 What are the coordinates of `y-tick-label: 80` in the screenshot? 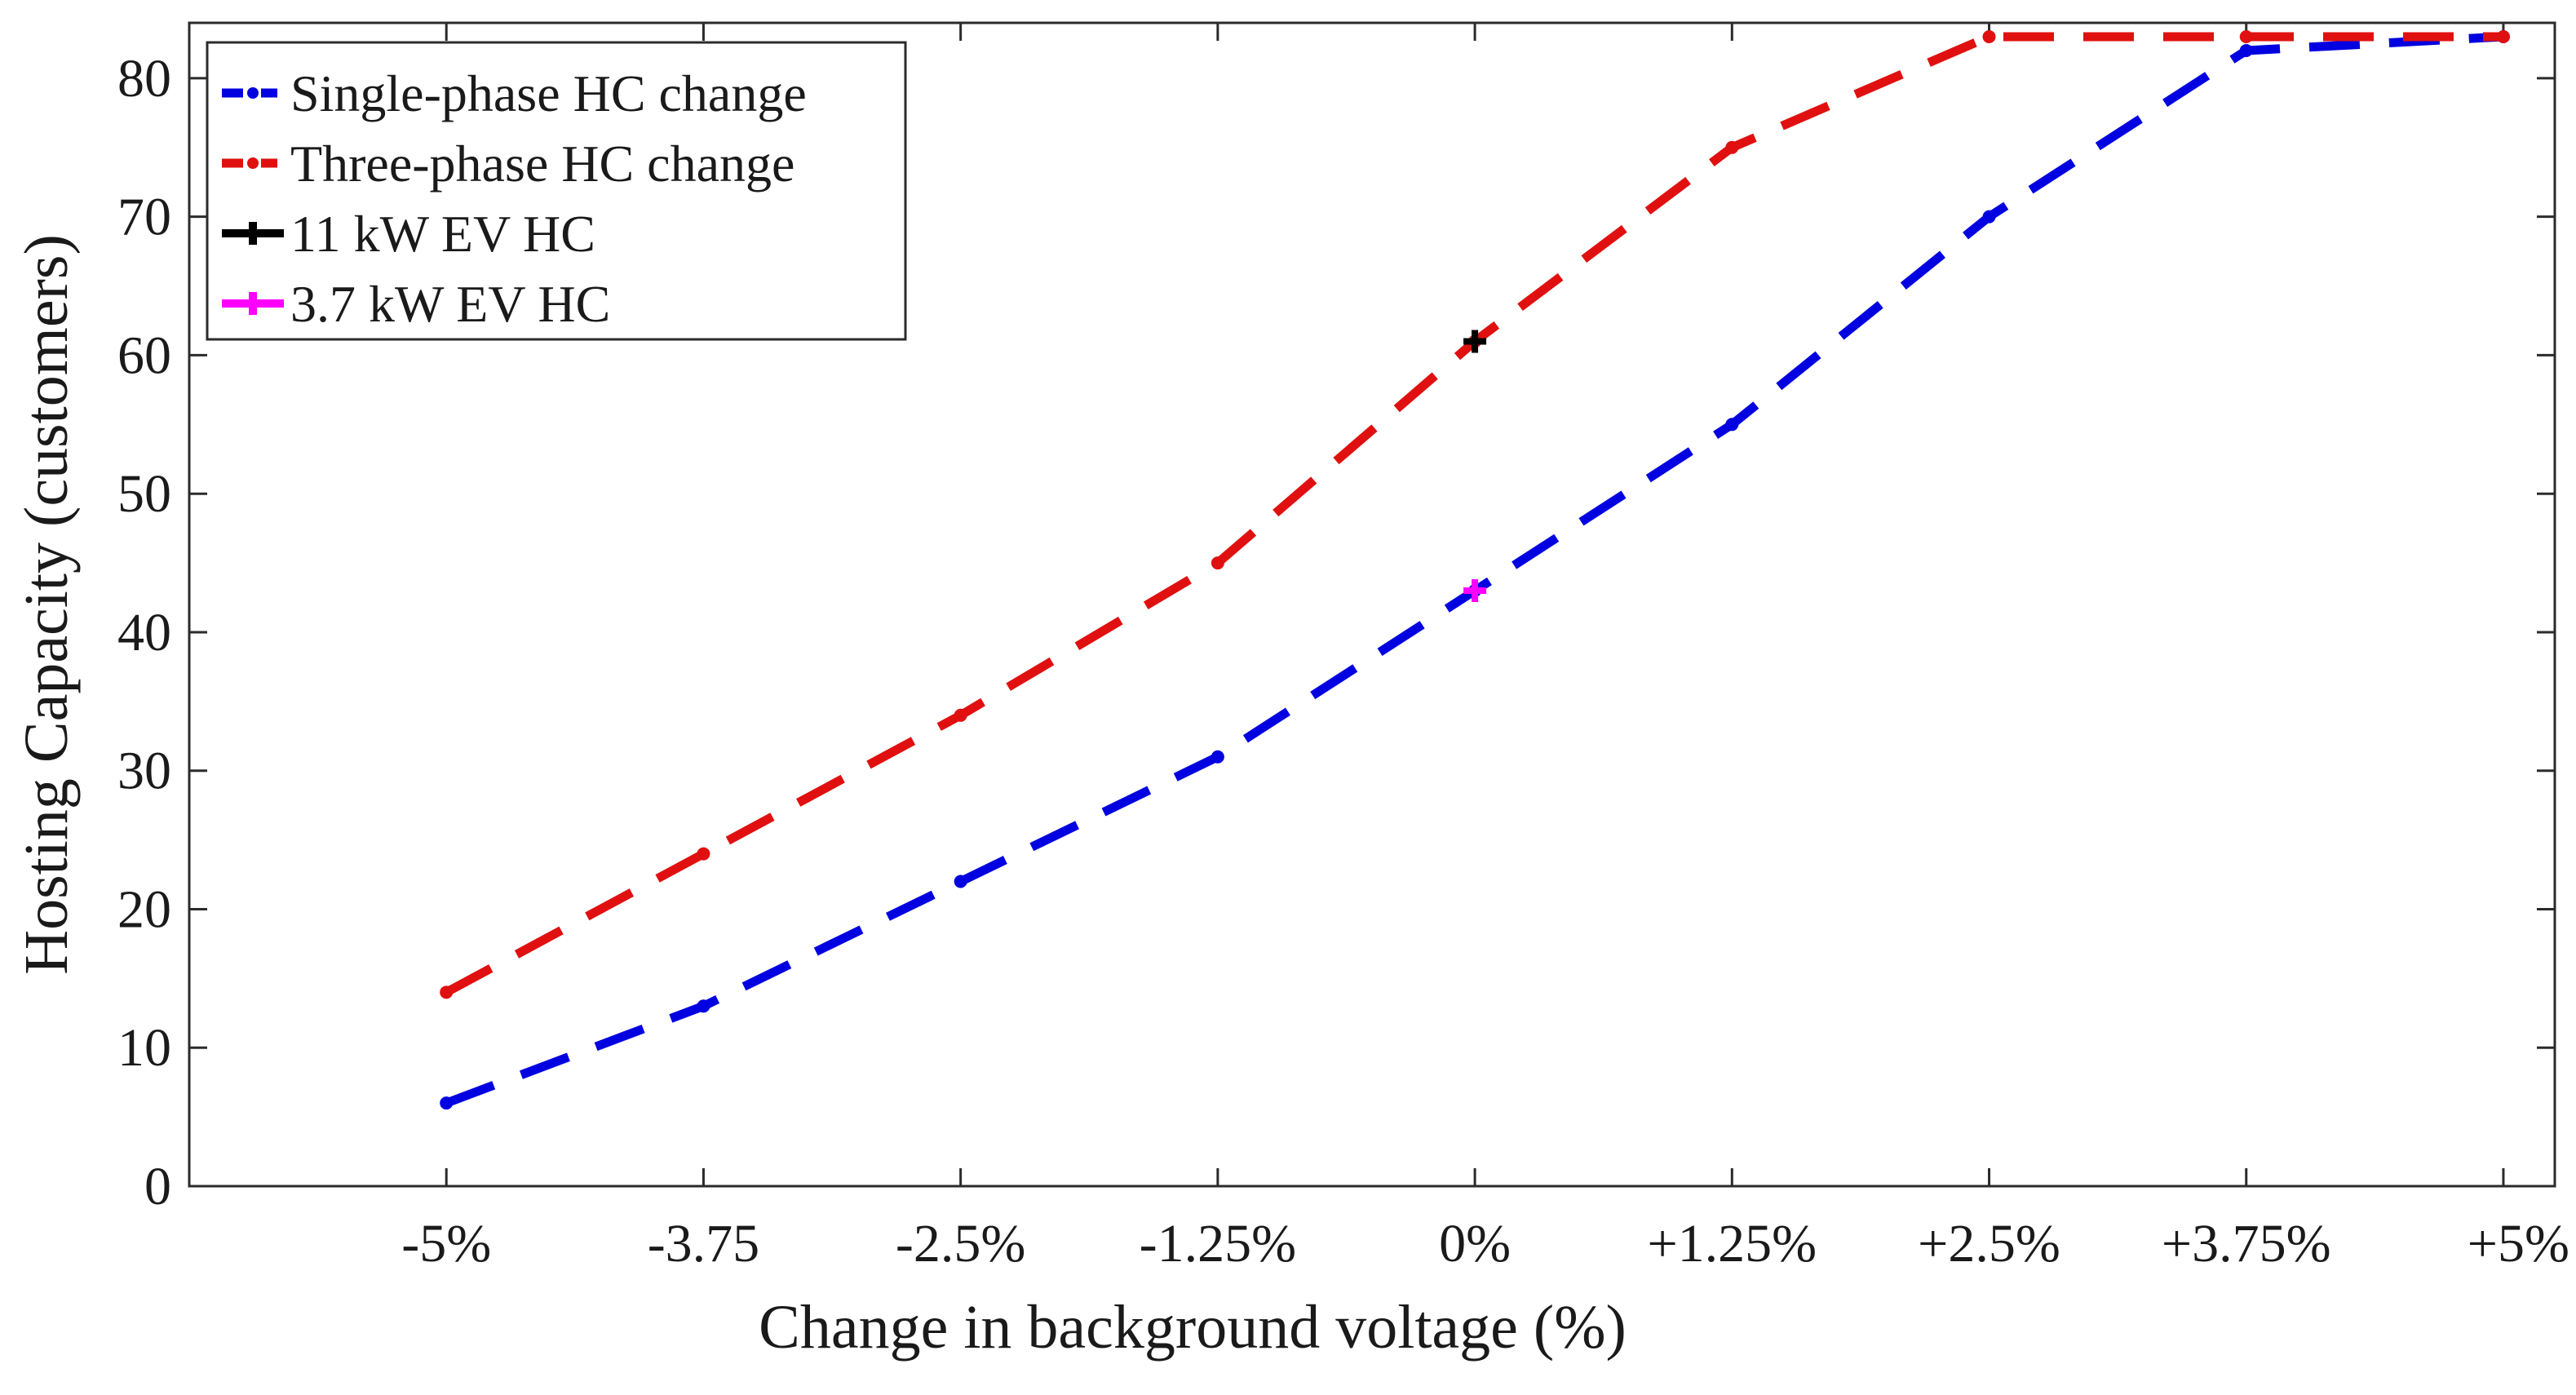 It's located at (144, 78).